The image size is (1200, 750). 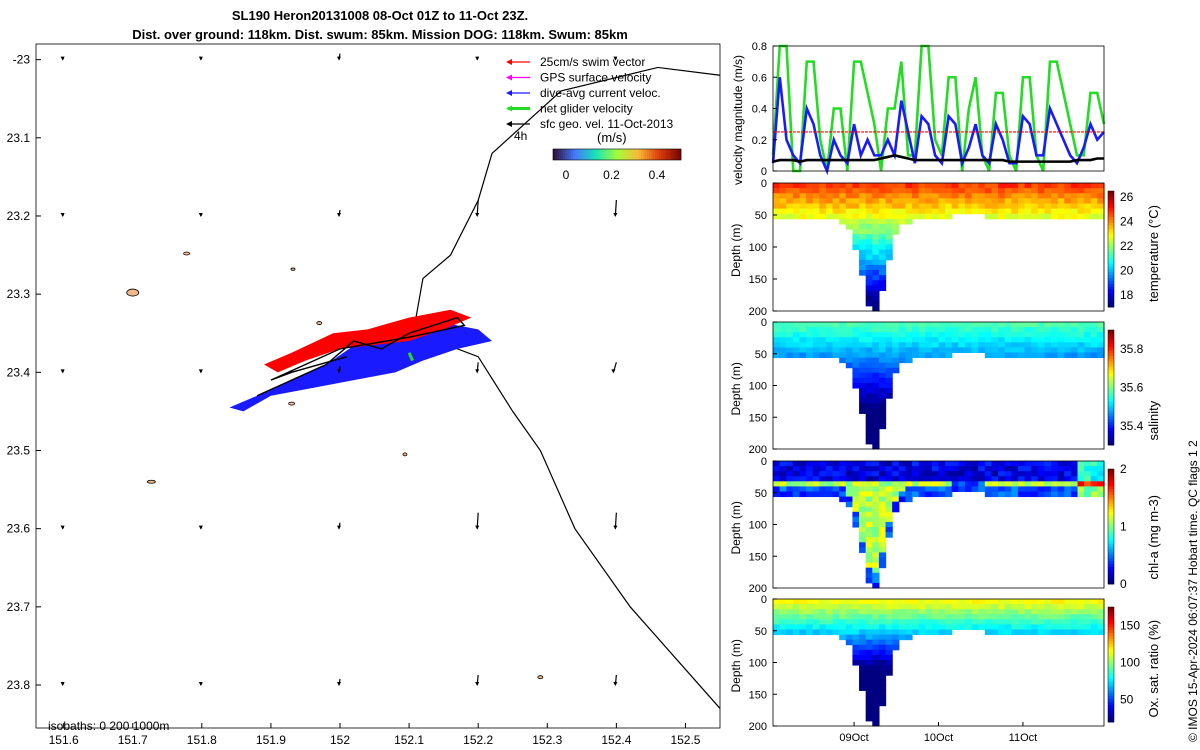 I want to click on map-y-tick-label: 23.6, so click(x=19, y=529).